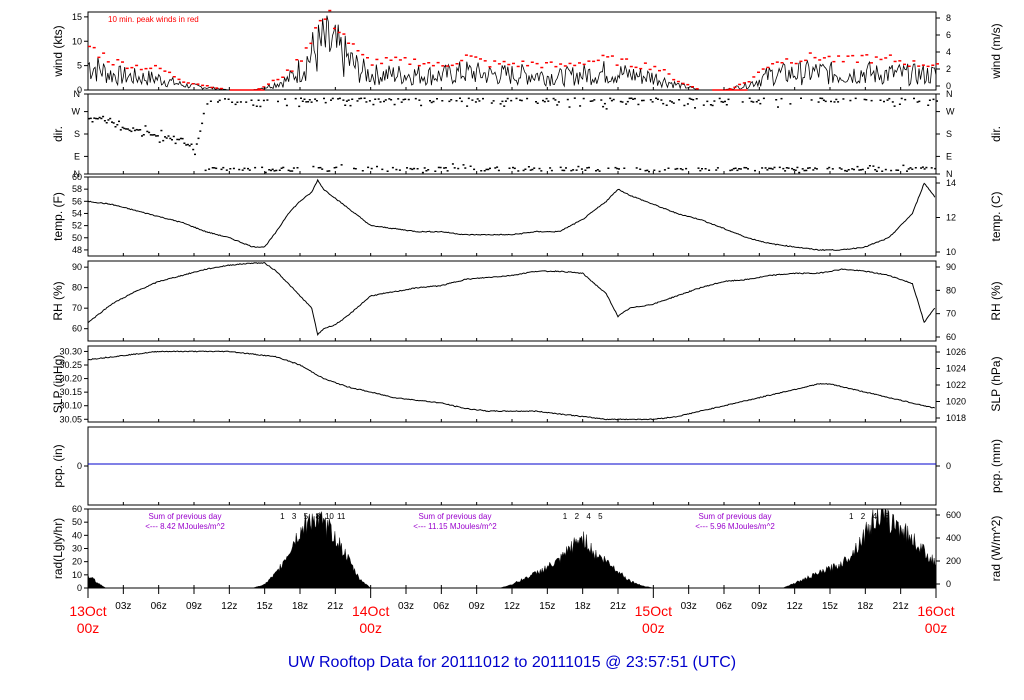 This screenshot has height=700, width=1024. Describe the element at coordinates (512, 216) in the screenshot. I see `temp-frame` at that location.